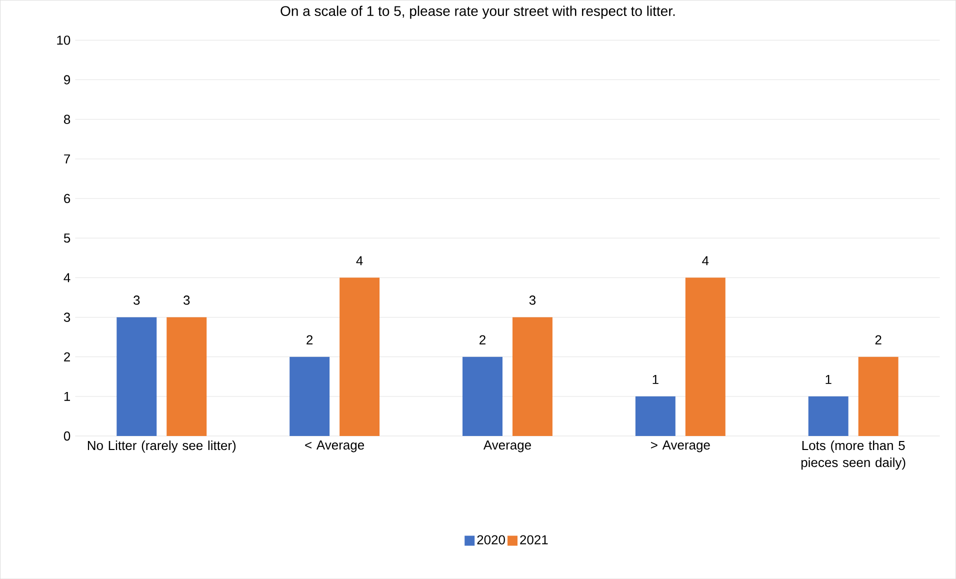  What do you see at coordinates (67, 238) in the screenshot?
I see `y-tick-label: 5` at bounding box center [67, 238].